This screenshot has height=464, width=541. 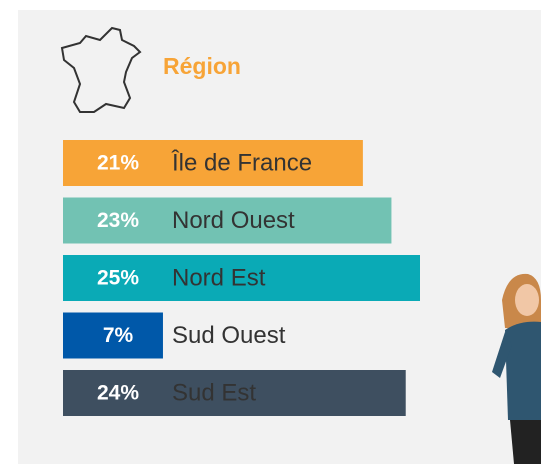 What do you see at coordinates (229, 335) in the screenshot?
I see `category-label: Sud Ouest` at bounding box center [229, 335].